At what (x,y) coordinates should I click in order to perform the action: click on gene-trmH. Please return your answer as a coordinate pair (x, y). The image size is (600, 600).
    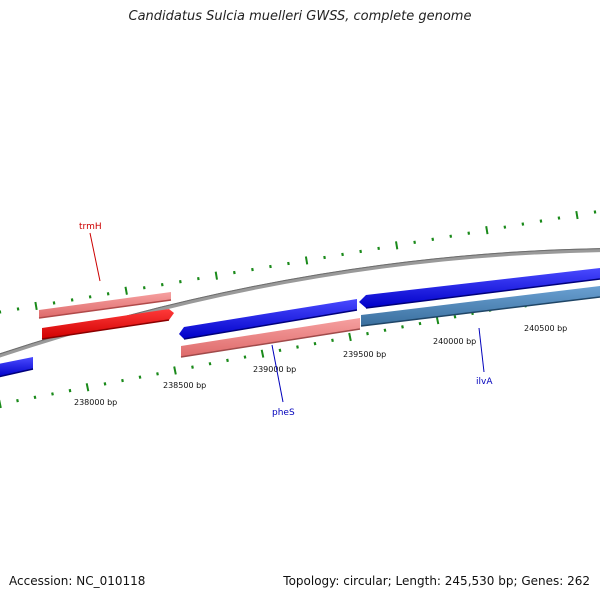
    Looking at the image, I should click on (106, 316).